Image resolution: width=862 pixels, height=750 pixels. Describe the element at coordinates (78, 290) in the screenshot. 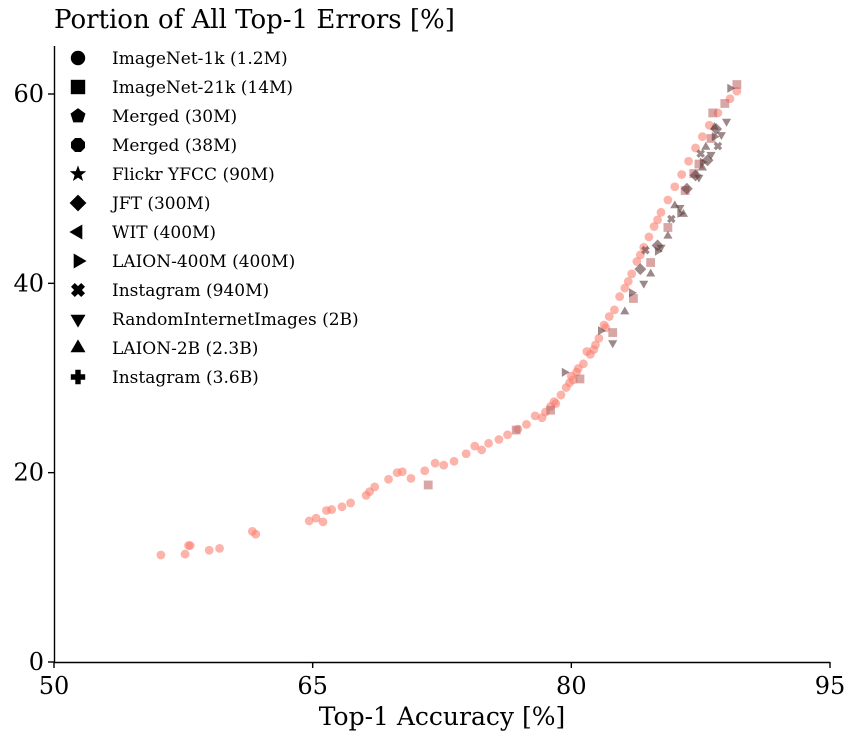

I see `legend-marker-x-filled` at that location.